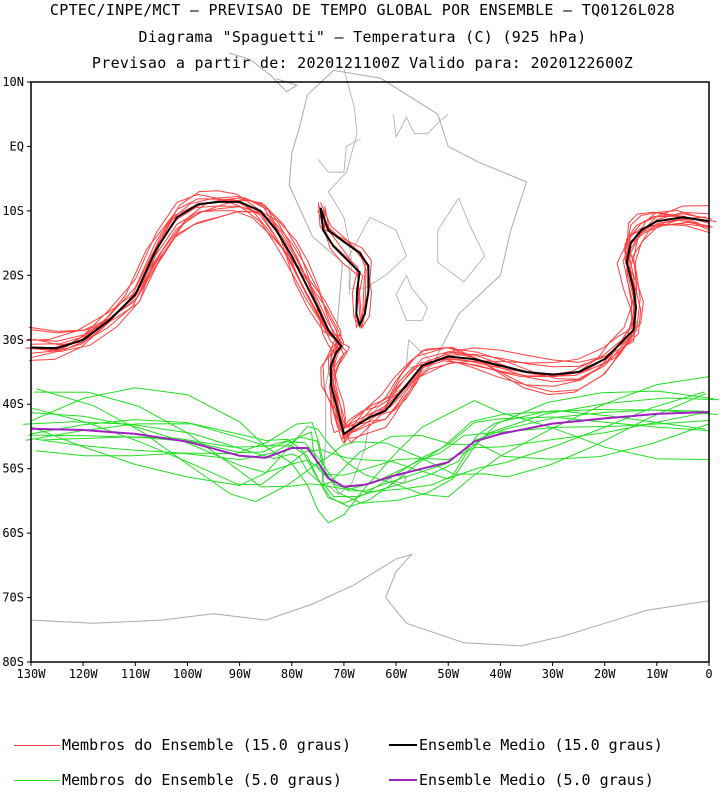  I want to click on legend-item-members-5: Membros do Ensemble (5.0 graus), so click(178, 780).